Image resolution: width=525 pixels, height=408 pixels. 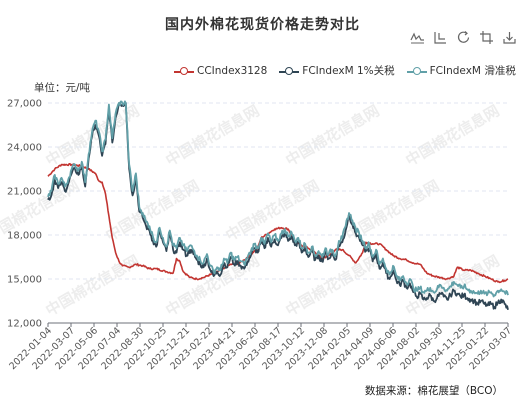 I want to click on x-tick-label: 2024-04-09, so click(x=352, y=348).